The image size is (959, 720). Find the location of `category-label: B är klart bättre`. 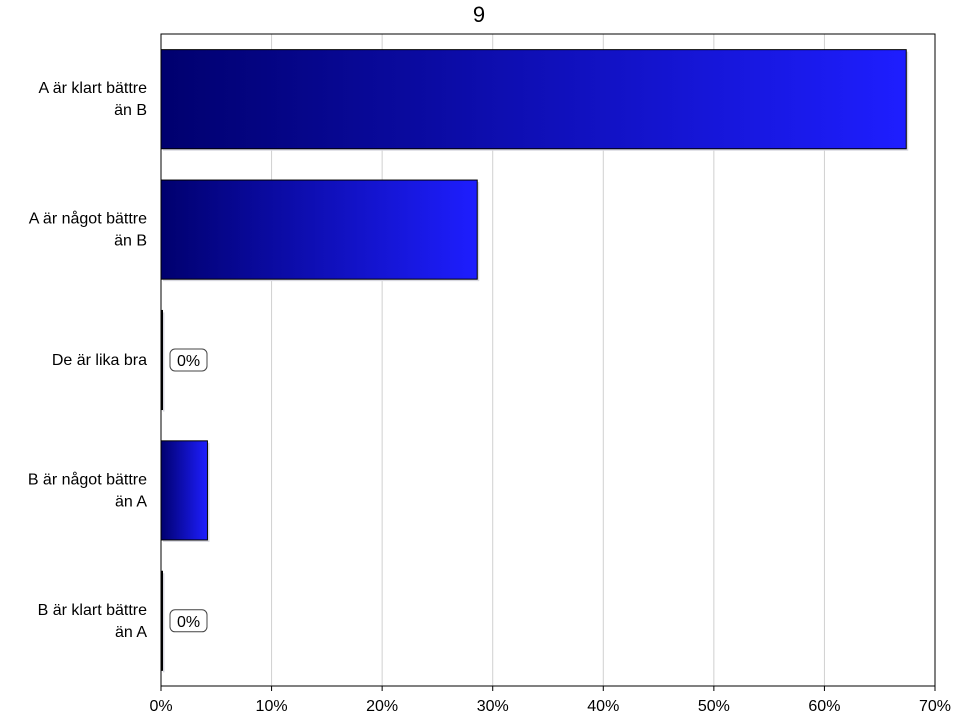

category-label: B är klart bättre is located at coordinates (92, 610).